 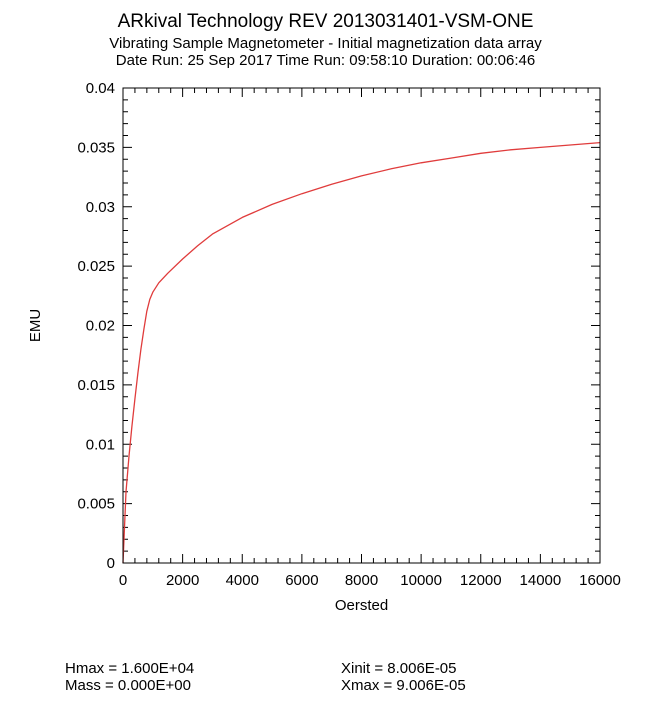 I want to click on xmax-value: Xmax = 9.006E-05, so click(x=403, y=685).